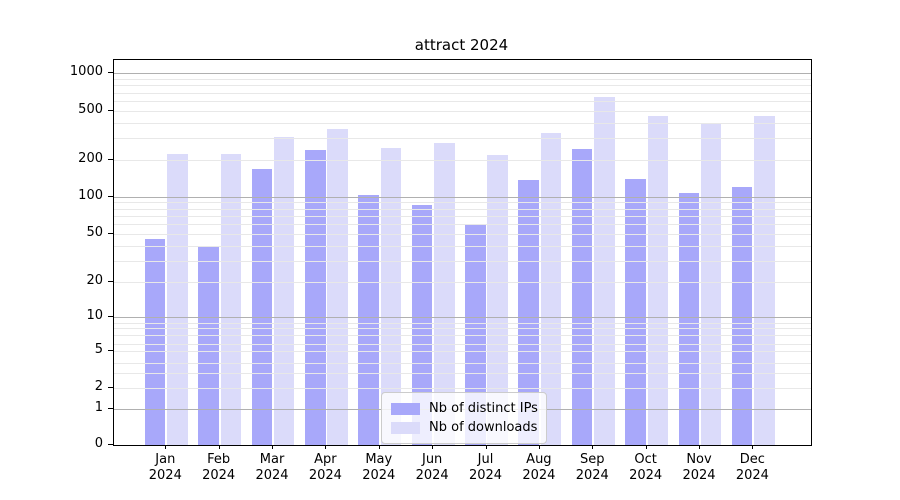 The height and width of the screenshot is (500, 900). What do you see at coordinates (593, 447) in the screenshot?
I see `x-tick-mark-sep` at bounding box center [593, 447].